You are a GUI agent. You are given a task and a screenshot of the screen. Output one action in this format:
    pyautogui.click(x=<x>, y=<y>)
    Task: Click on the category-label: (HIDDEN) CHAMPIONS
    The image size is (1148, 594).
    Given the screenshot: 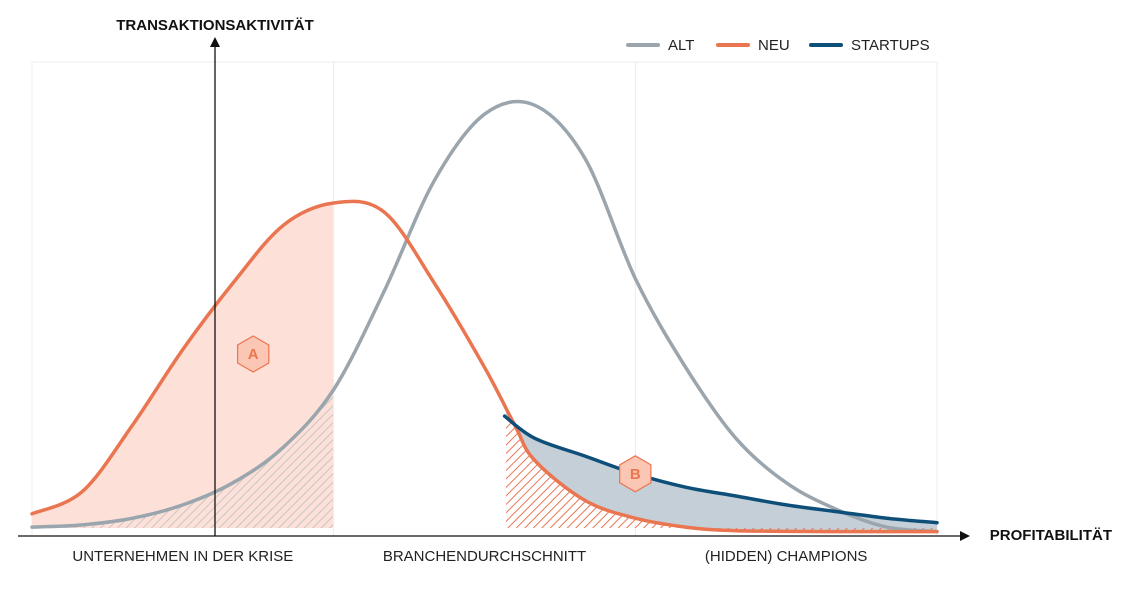 What is the action you would take?
    pyautogui.click(x=786, y=556)
    